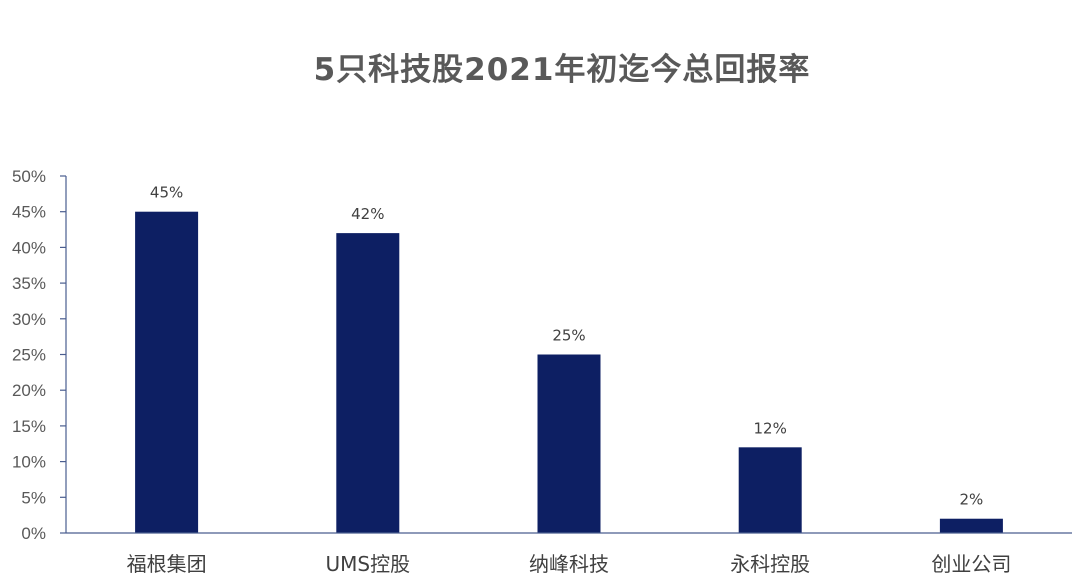 The width and height of the screenshot is (1090, 588). Describe the element at coordinates (33, 497) in the screenshot. I see `y-tick-label: 5%` at that location.